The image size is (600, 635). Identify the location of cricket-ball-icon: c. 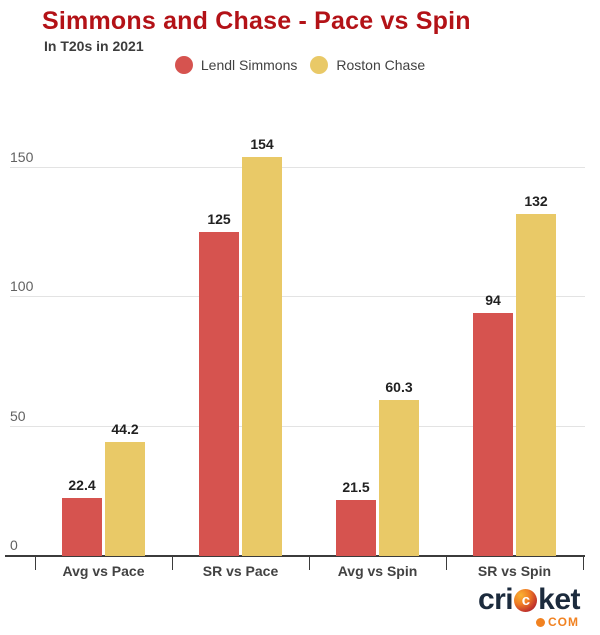
(526, 600).